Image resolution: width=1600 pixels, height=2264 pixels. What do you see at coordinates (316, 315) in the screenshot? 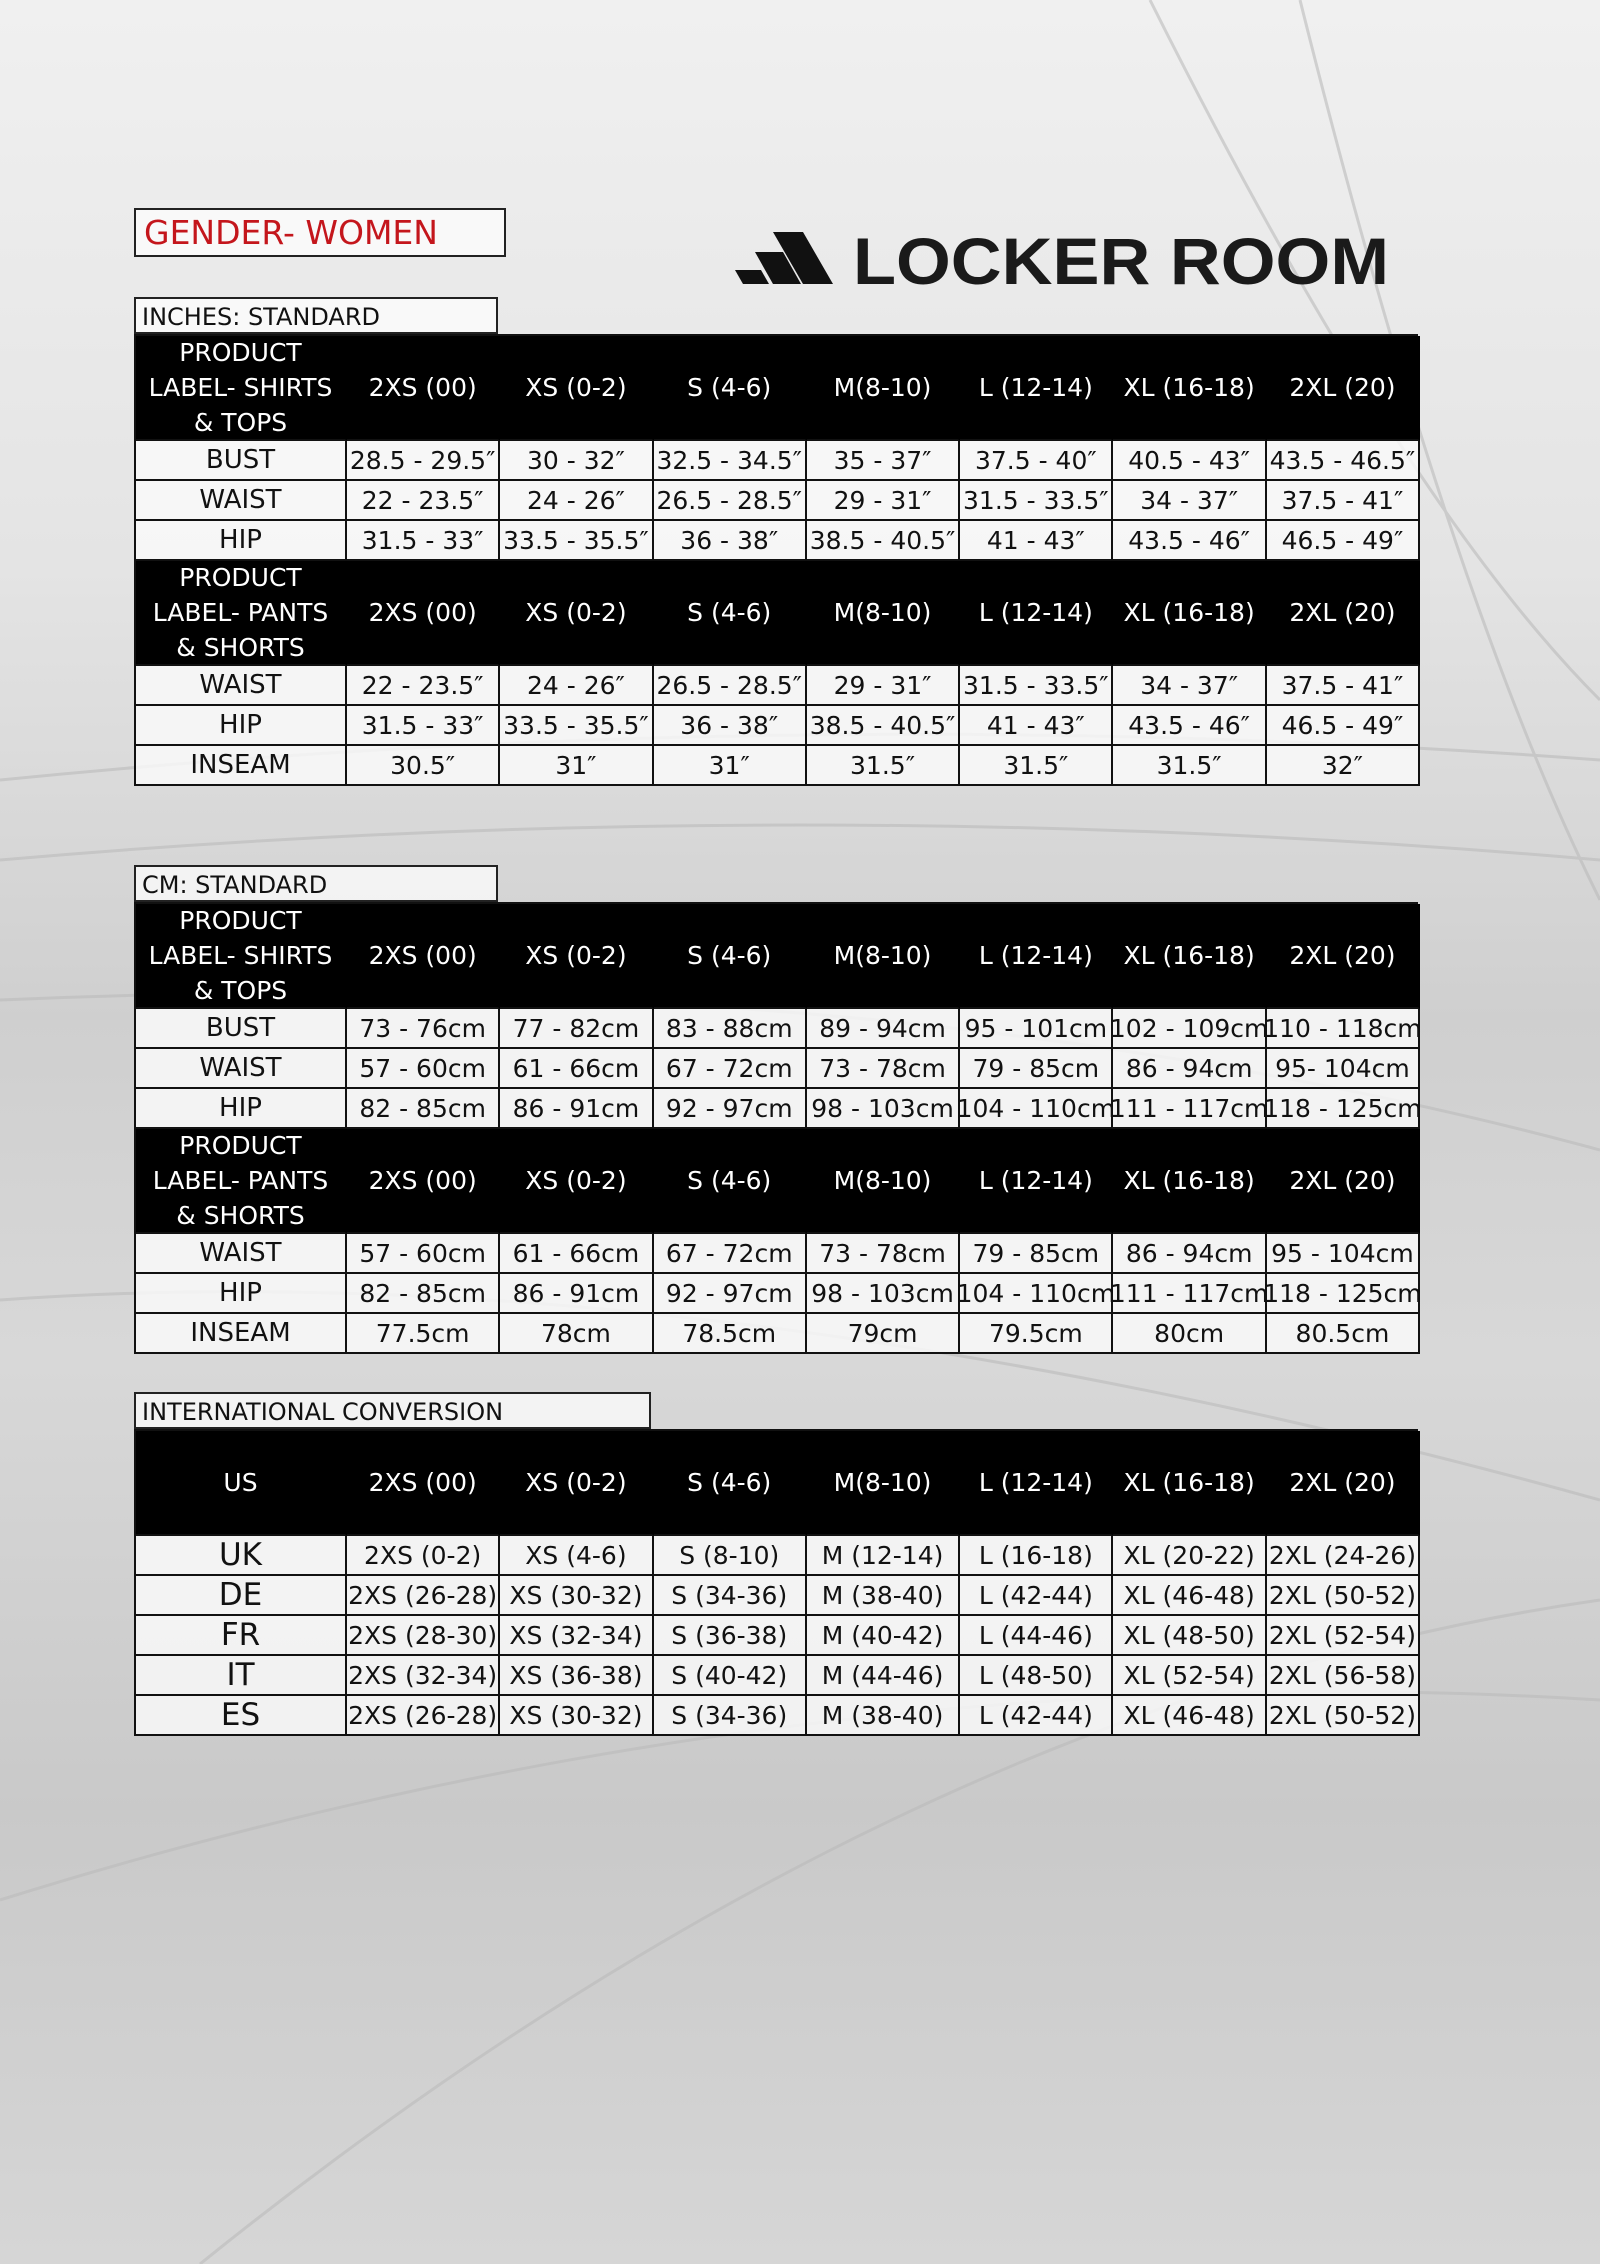
I see `table-title: INCHES: STANDARD` at bounding box center [316, 315].